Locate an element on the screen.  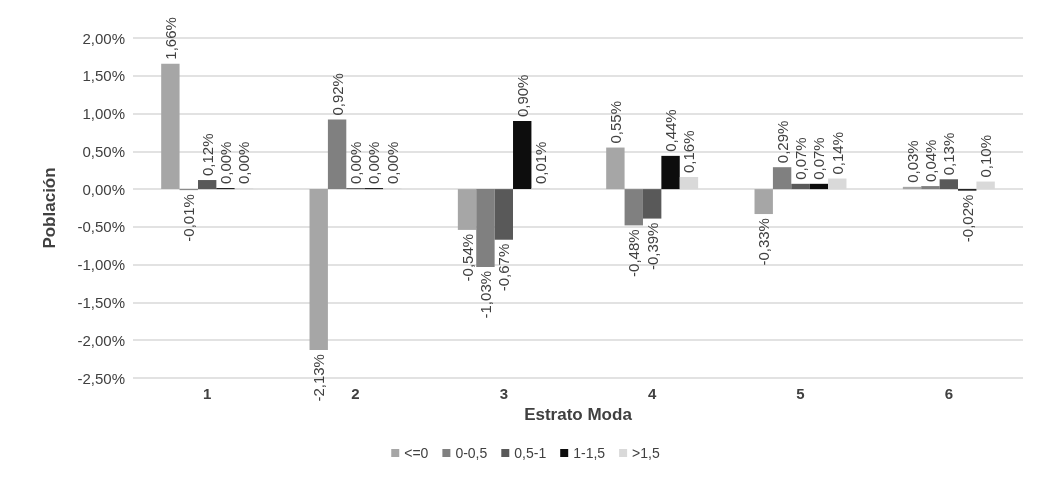
data-label: 0,10% is located at coordinates (986, 156).